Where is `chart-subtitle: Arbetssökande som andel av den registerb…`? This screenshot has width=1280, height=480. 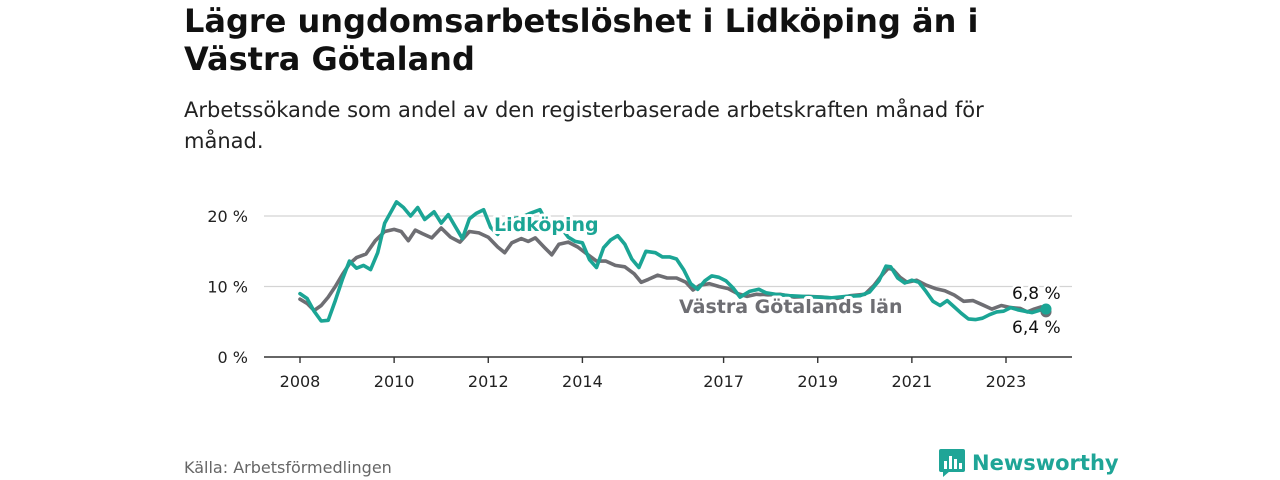 chart-subtitle: Arbetssökande som andel av den registerb… is located at coordinates (584, 125).